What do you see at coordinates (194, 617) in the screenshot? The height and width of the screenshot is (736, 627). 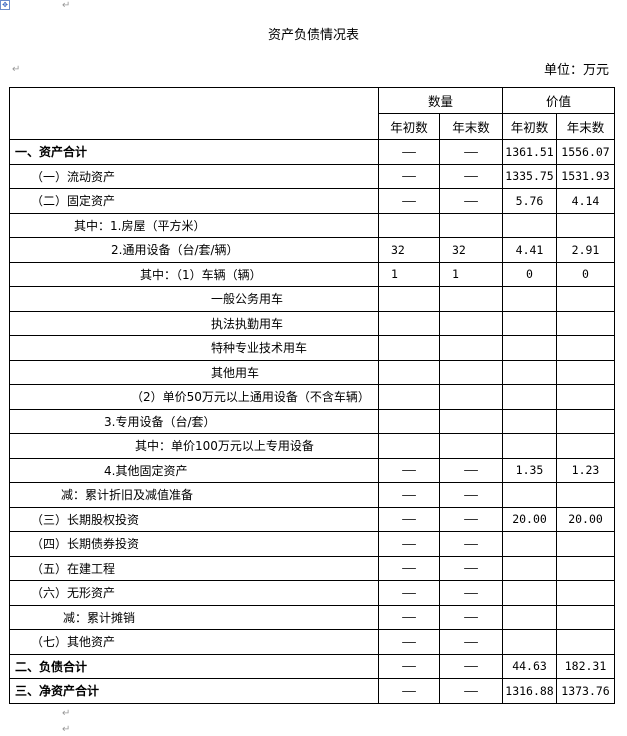 I see `row-label: 减：累计摊销` at bounding box center [194, 617].